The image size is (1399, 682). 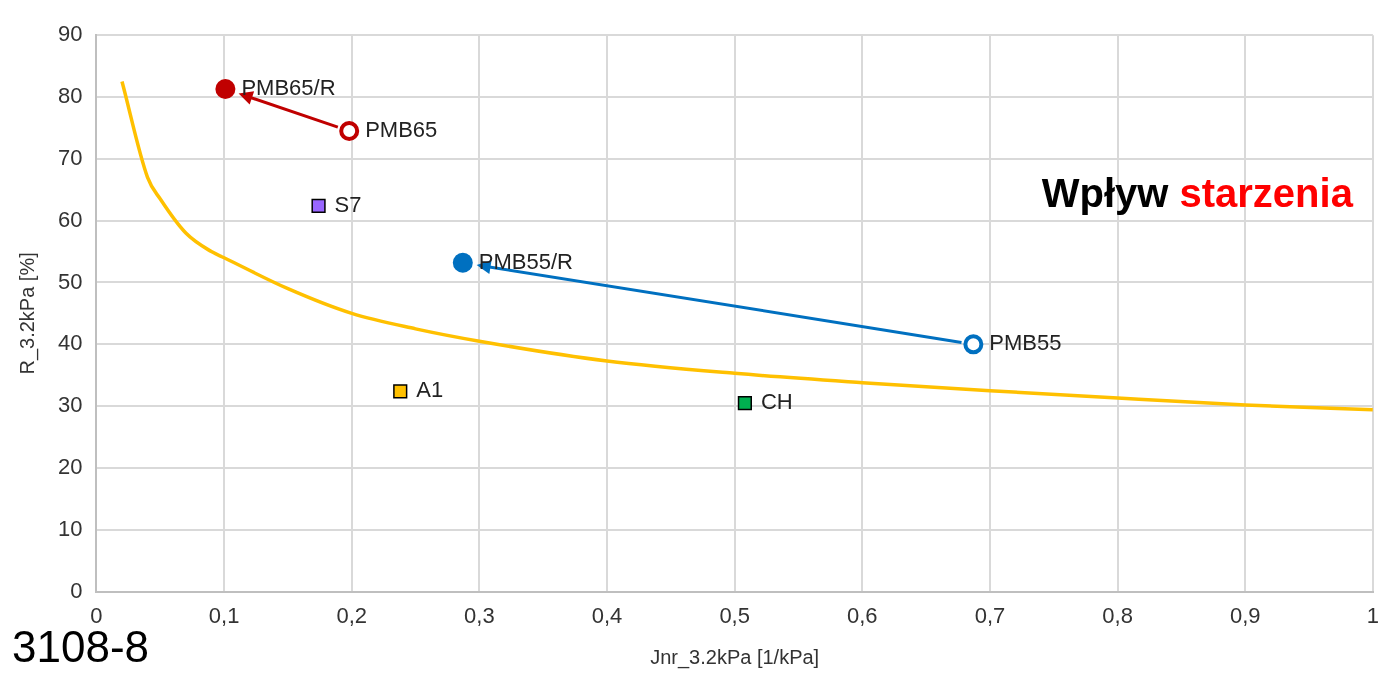 I want to click on x-tick-label: 0,2, so click(x=352, y=615).